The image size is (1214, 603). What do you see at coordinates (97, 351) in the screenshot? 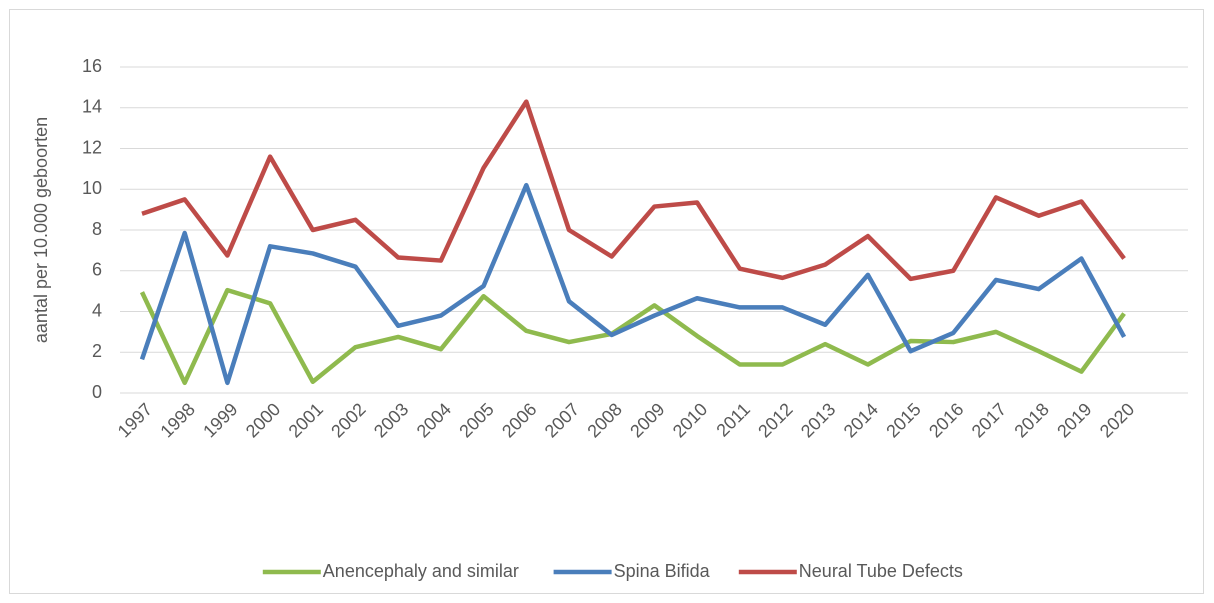
I see `y-tick-label: 2` at bounding box center [97, 351].